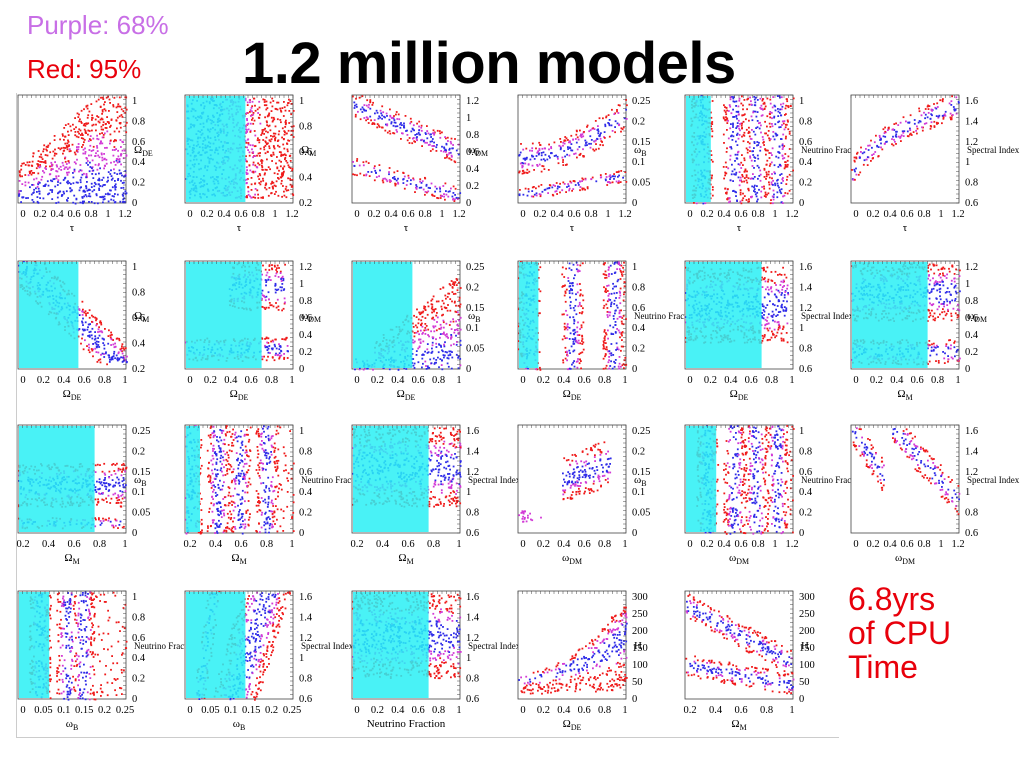  What do you see at coordinates (257, 214) in the screenshot?
I see `x-tick-label: 0.8` at bounding box center [257, 214].